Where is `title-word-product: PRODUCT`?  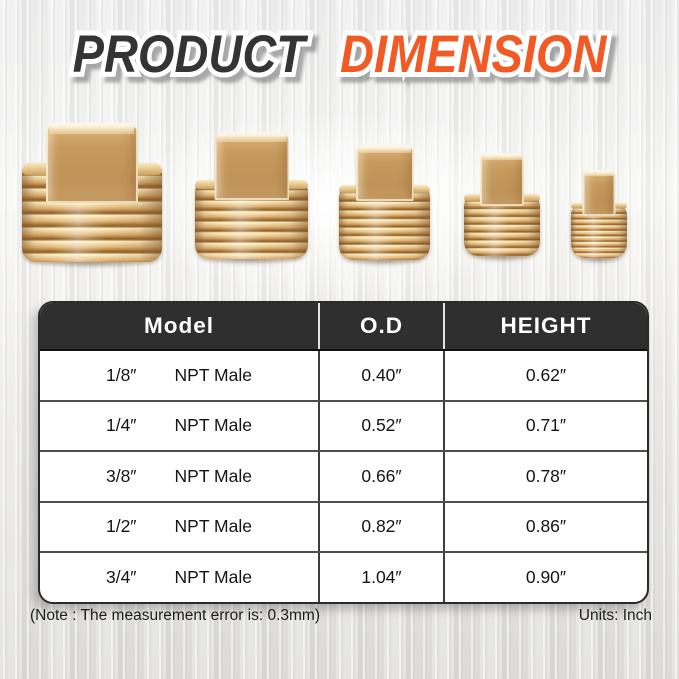 title-word-product: PRODUCT is located at coordinates (189, 54).